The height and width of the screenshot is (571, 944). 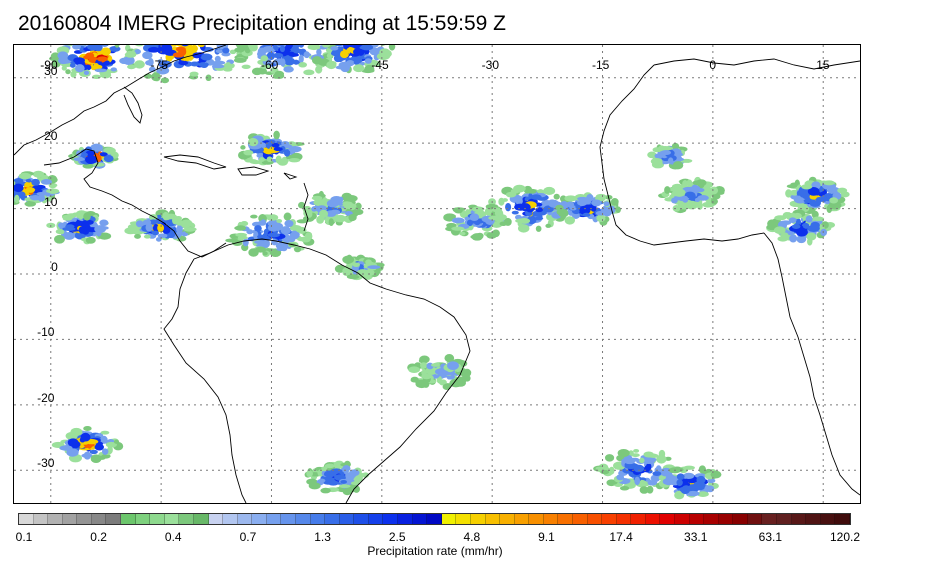 I want to click on coastline-central-america, so click(x=135, y=203).